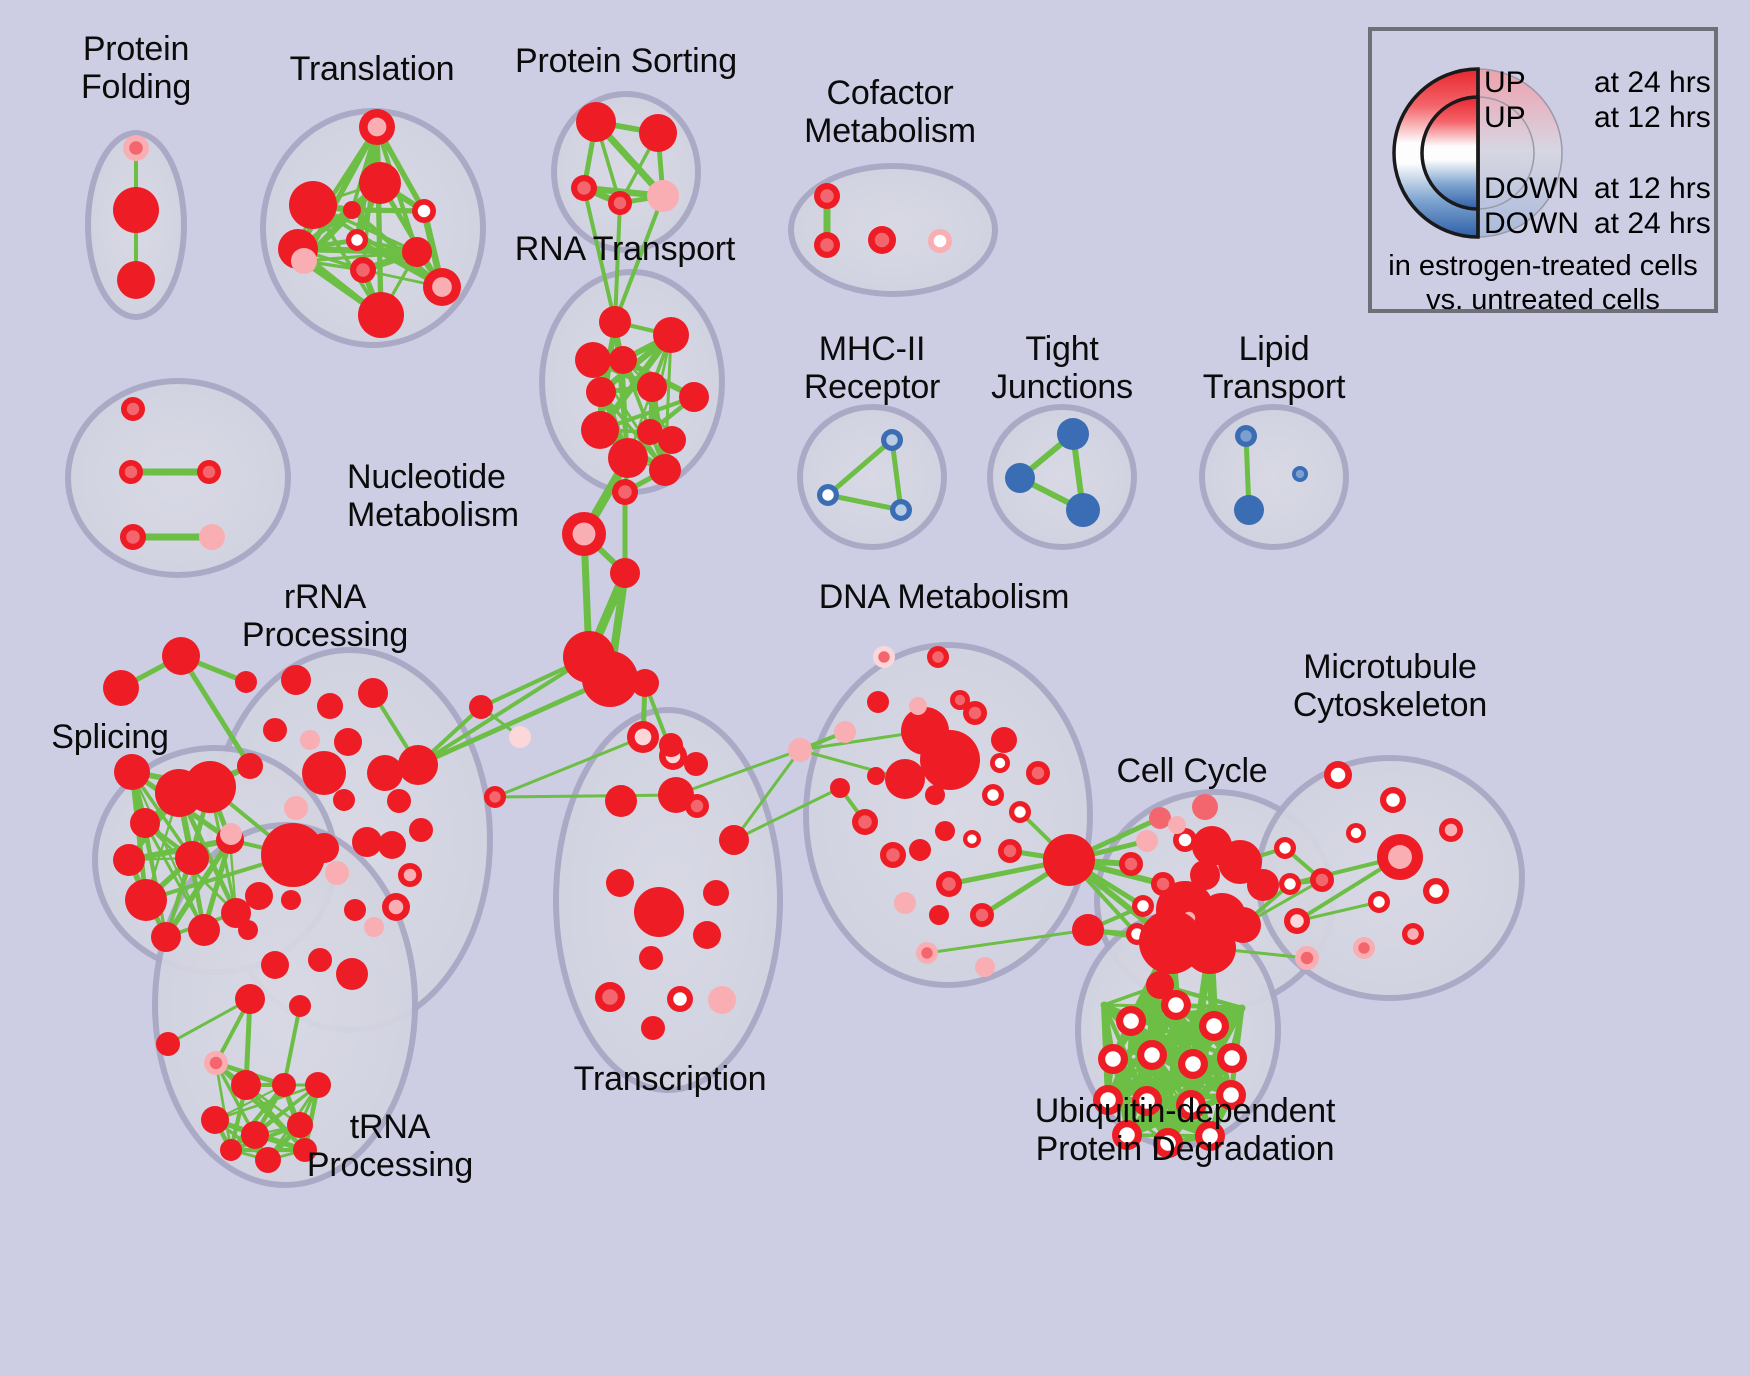  Describe the element at coordinates (610, 679) in the screenshot. I see `spine-hub` at that location.